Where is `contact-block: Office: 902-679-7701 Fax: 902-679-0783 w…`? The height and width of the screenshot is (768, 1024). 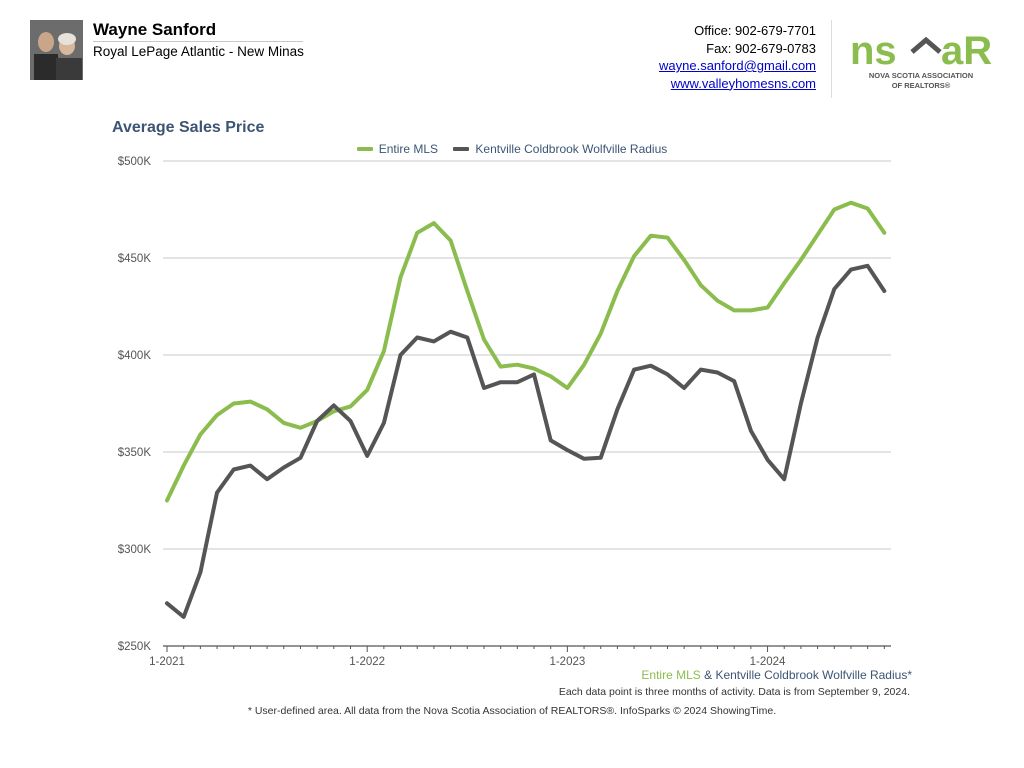 contact-block: Office: 902-679-7701 Fax: 902-679-0783 w… is located at coordinates (737, 57).